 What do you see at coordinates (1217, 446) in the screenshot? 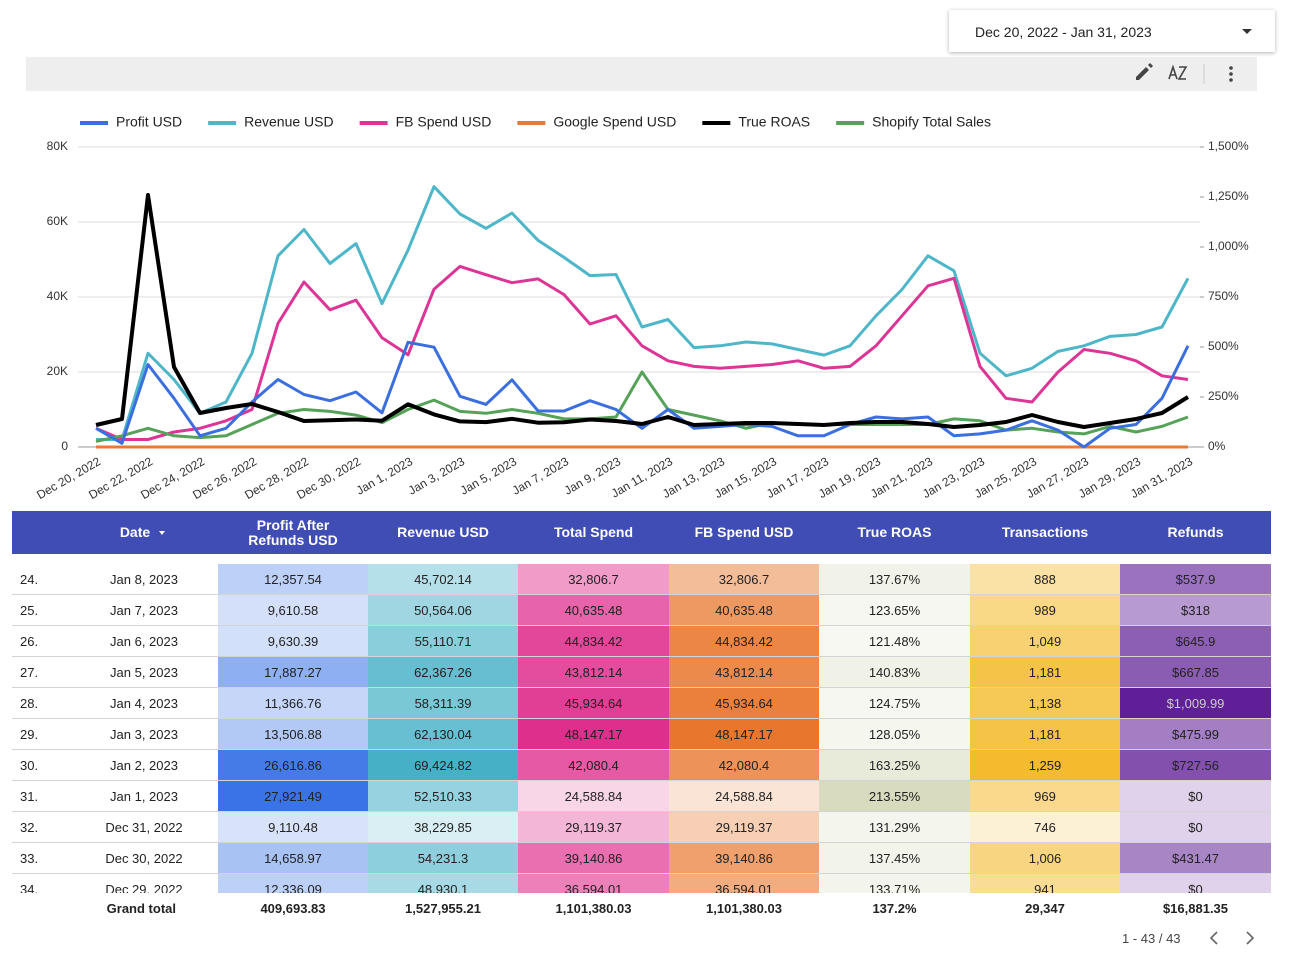
I see `y2-tick-label: 0%` at bounding box center [1217, 446].